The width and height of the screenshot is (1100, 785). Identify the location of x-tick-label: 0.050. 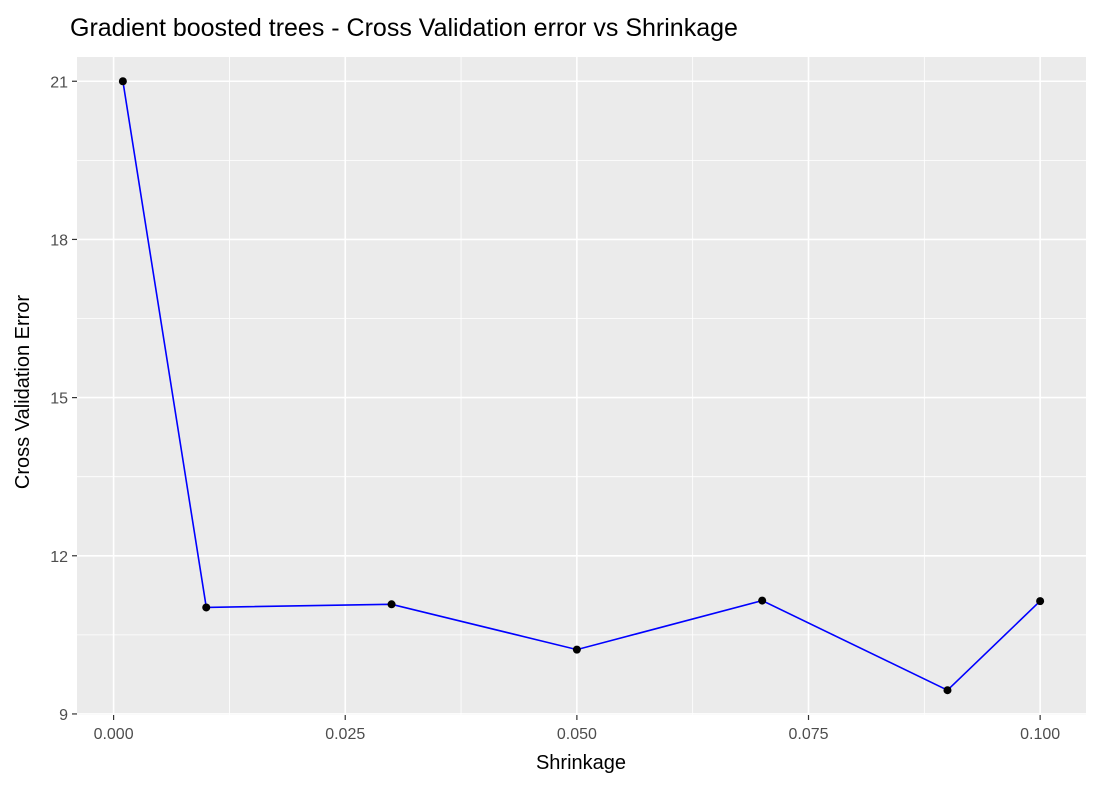
(577, 734).